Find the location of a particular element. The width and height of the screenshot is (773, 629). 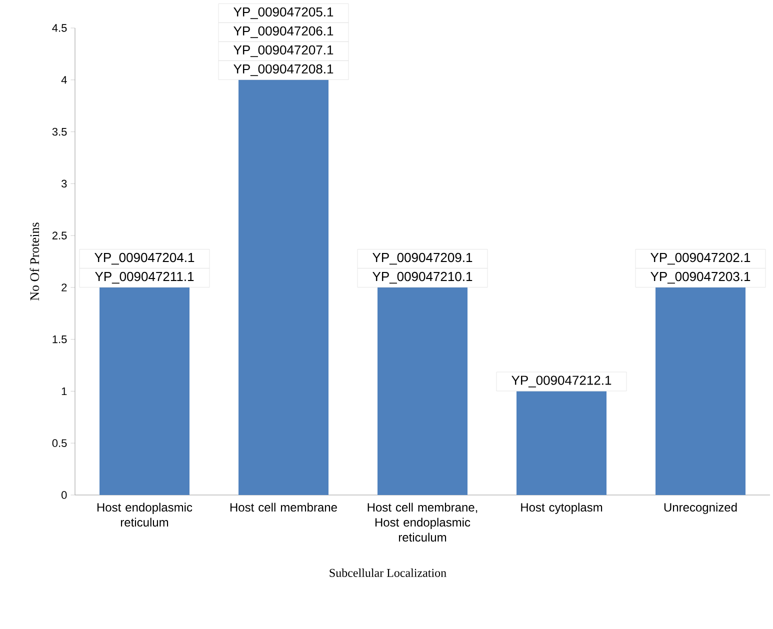

y-tick-label: 4 is located at coordinates (64, 80).